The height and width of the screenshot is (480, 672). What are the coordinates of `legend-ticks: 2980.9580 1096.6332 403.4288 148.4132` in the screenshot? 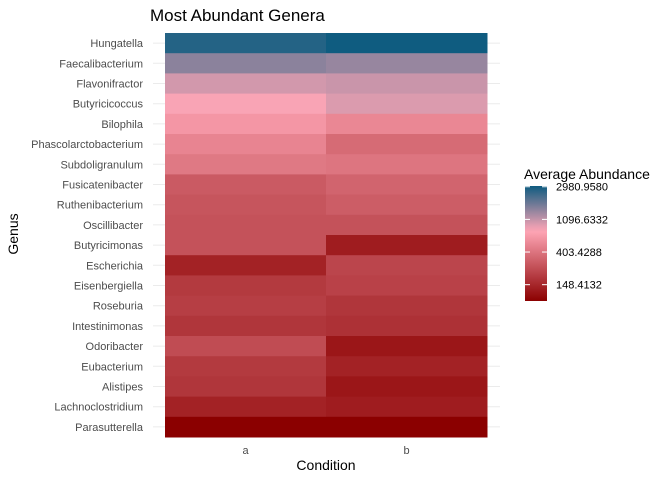 It's located at (566, 237).